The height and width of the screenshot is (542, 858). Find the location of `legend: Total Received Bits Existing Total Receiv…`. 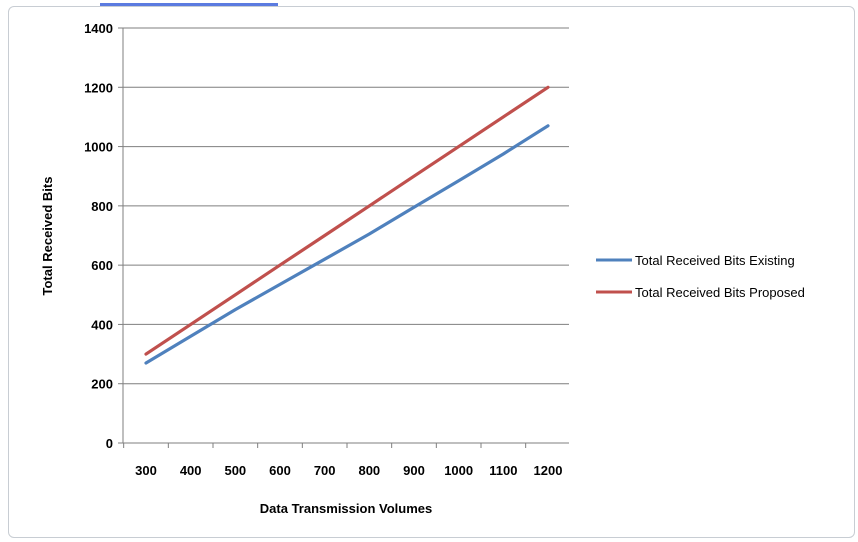

legend: Total Received Bits Existing Total Receiv… is located at coordinates (700, 276).